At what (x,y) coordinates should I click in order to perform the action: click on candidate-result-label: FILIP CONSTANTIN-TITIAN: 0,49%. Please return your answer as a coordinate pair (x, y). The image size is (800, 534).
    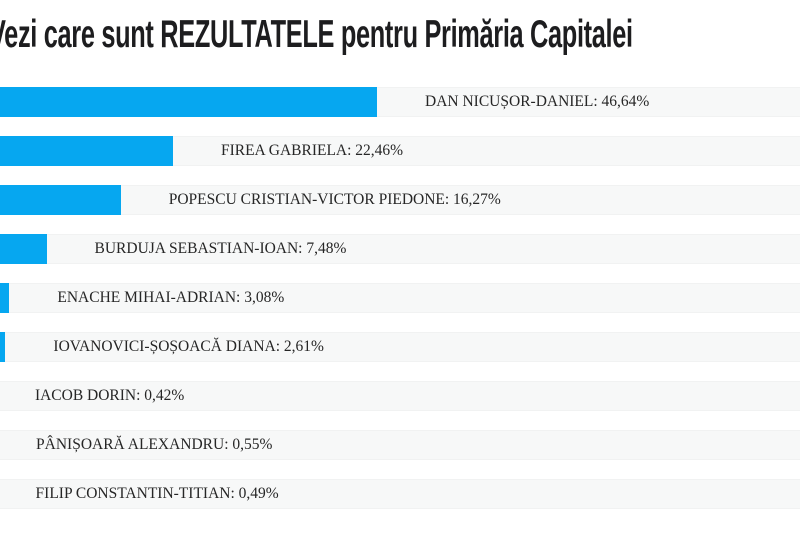
    Looking at the image, I should click on (157, 493).